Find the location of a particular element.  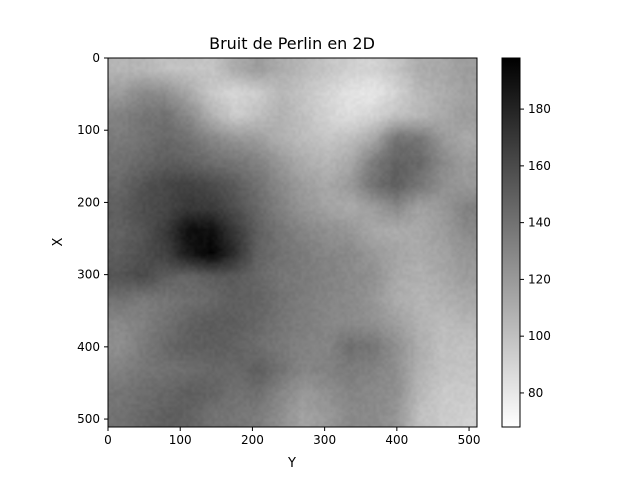

colorbar-tick-label: 100 is located at coordinates (539, 336).